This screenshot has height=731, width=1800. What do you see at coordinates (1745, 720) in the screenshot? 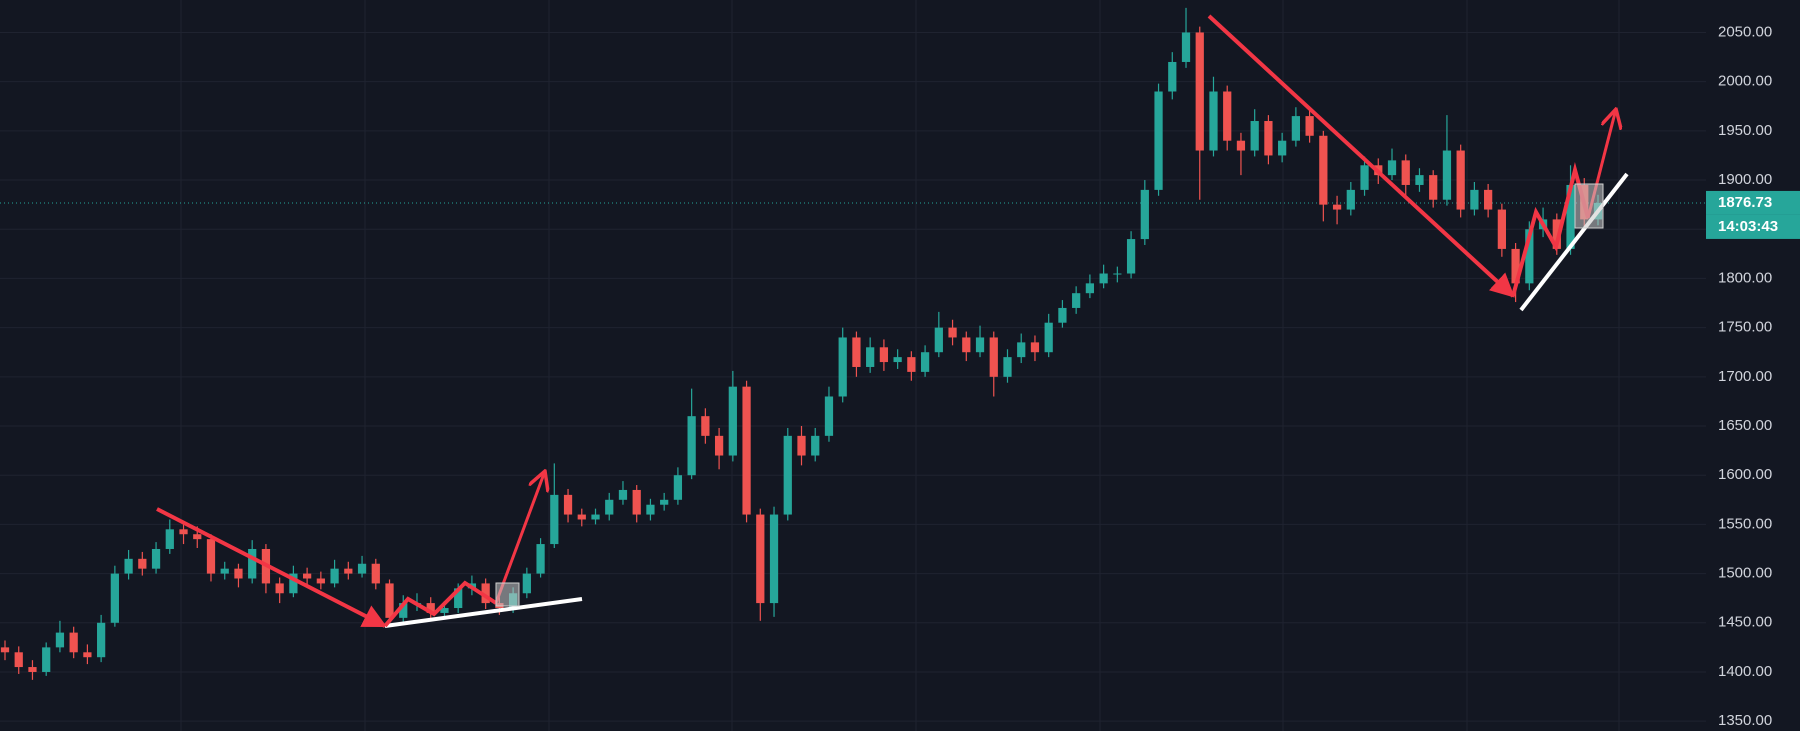
I see `y-tick-label: 1350.00` at bounding box center [1745, 720].